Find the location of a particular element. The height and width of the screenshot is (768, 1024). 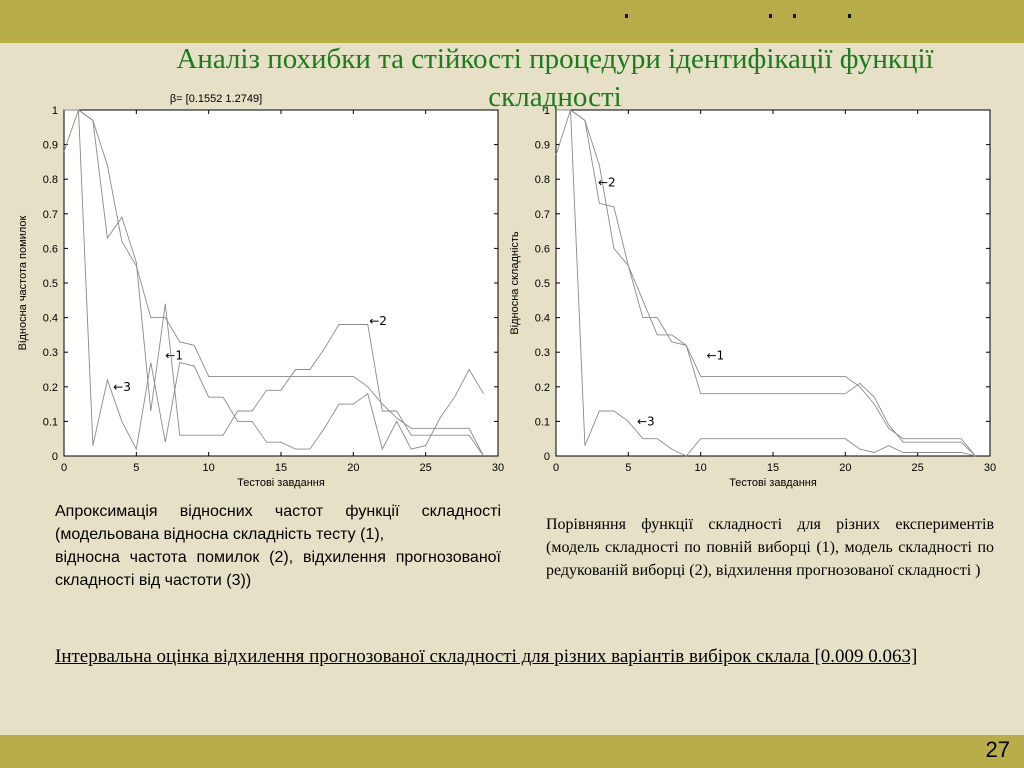

decor-dots is located at coordinates (512, 24).